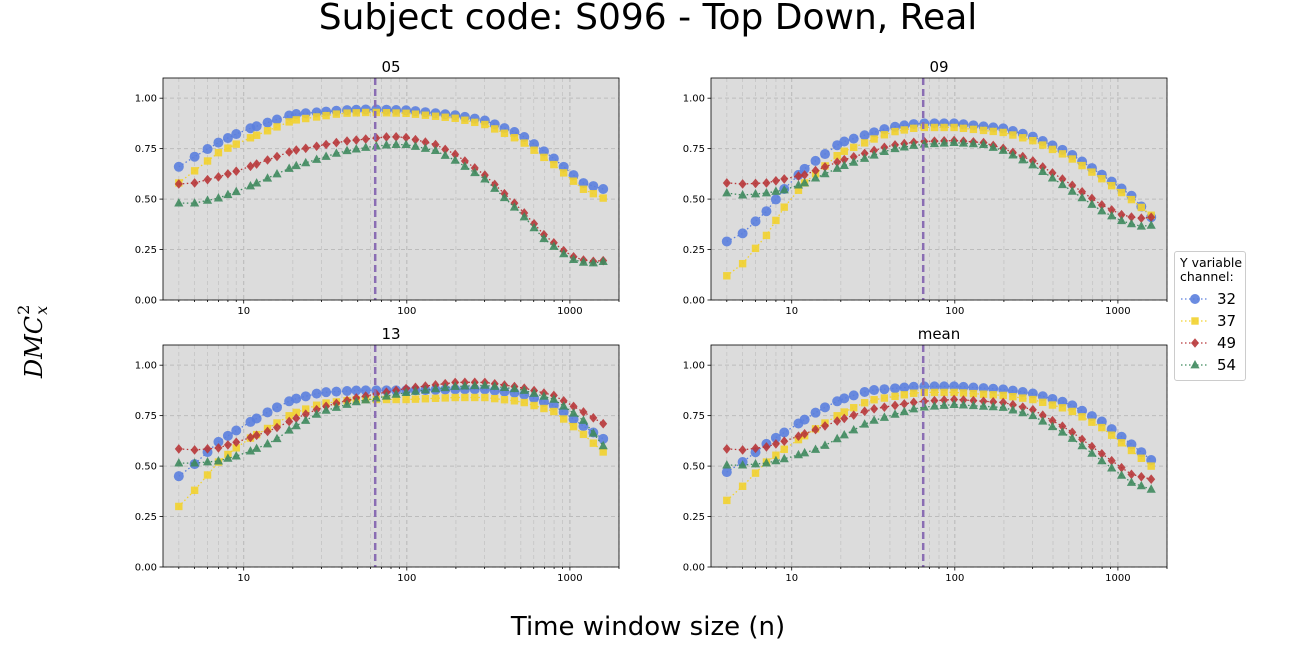 This screenshot has width=1296, height=648. Describe the element at coordinates (954, 578) in the screenshot. I see `x-tick-label: 100` at that location.